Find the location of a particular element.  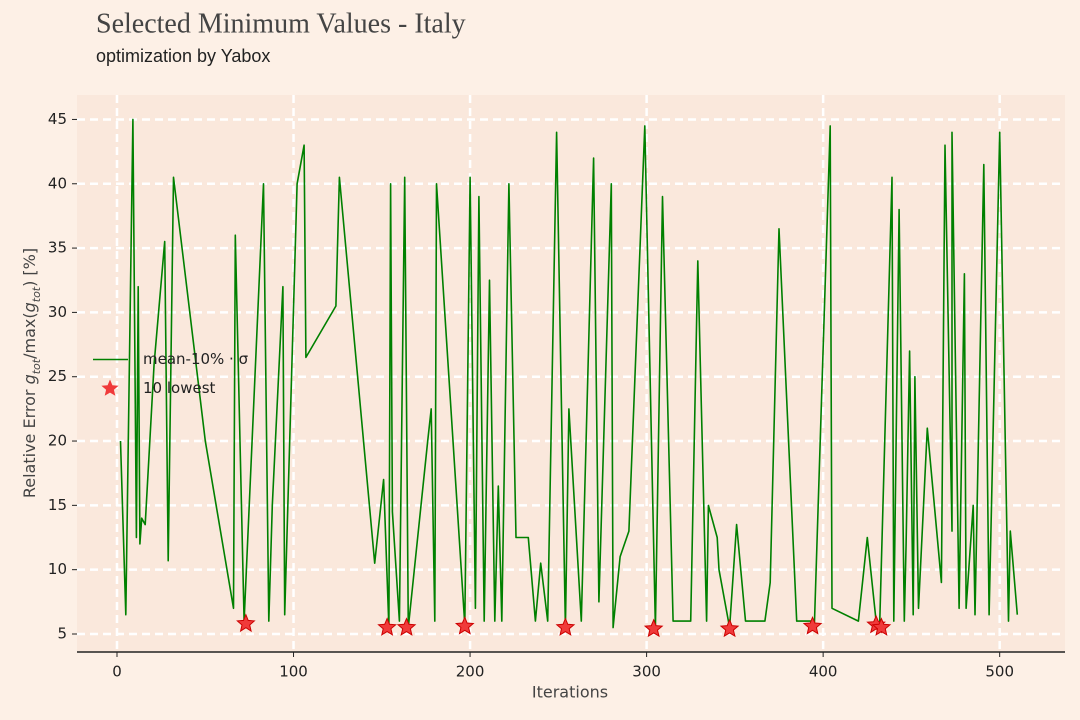

y-tick-label: 25 is located at coordinates (57, 376).